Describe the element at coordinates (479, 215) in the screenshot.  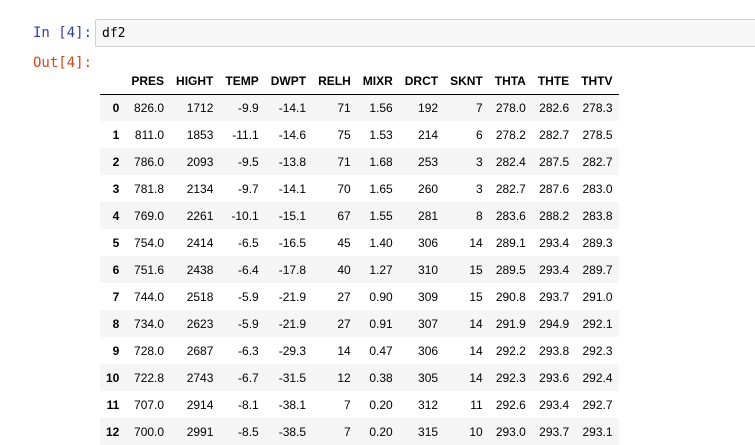
I see `table-cell: 8` at that location.